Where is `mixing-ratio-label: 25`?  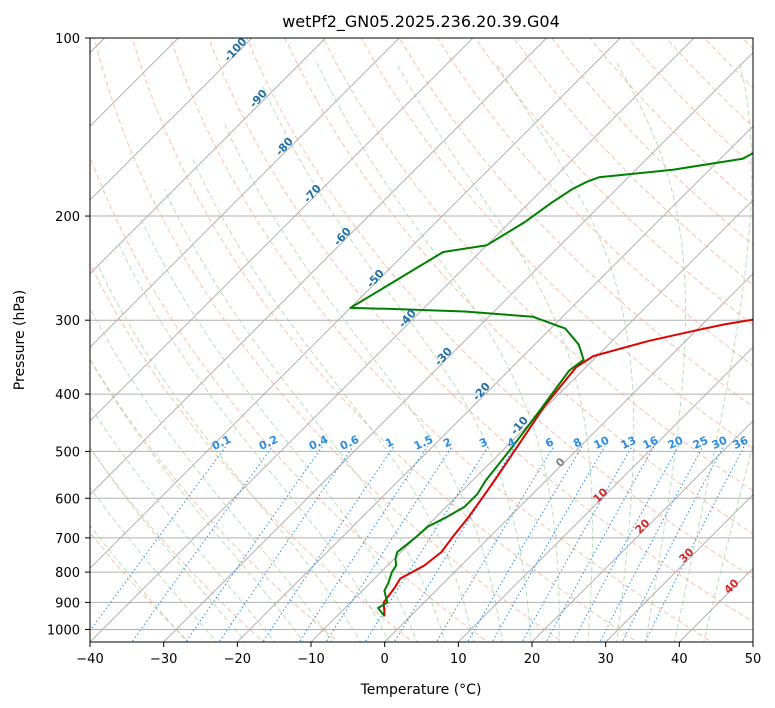
mixing-ratio-label: 25 is located at coordinates (700, 443).